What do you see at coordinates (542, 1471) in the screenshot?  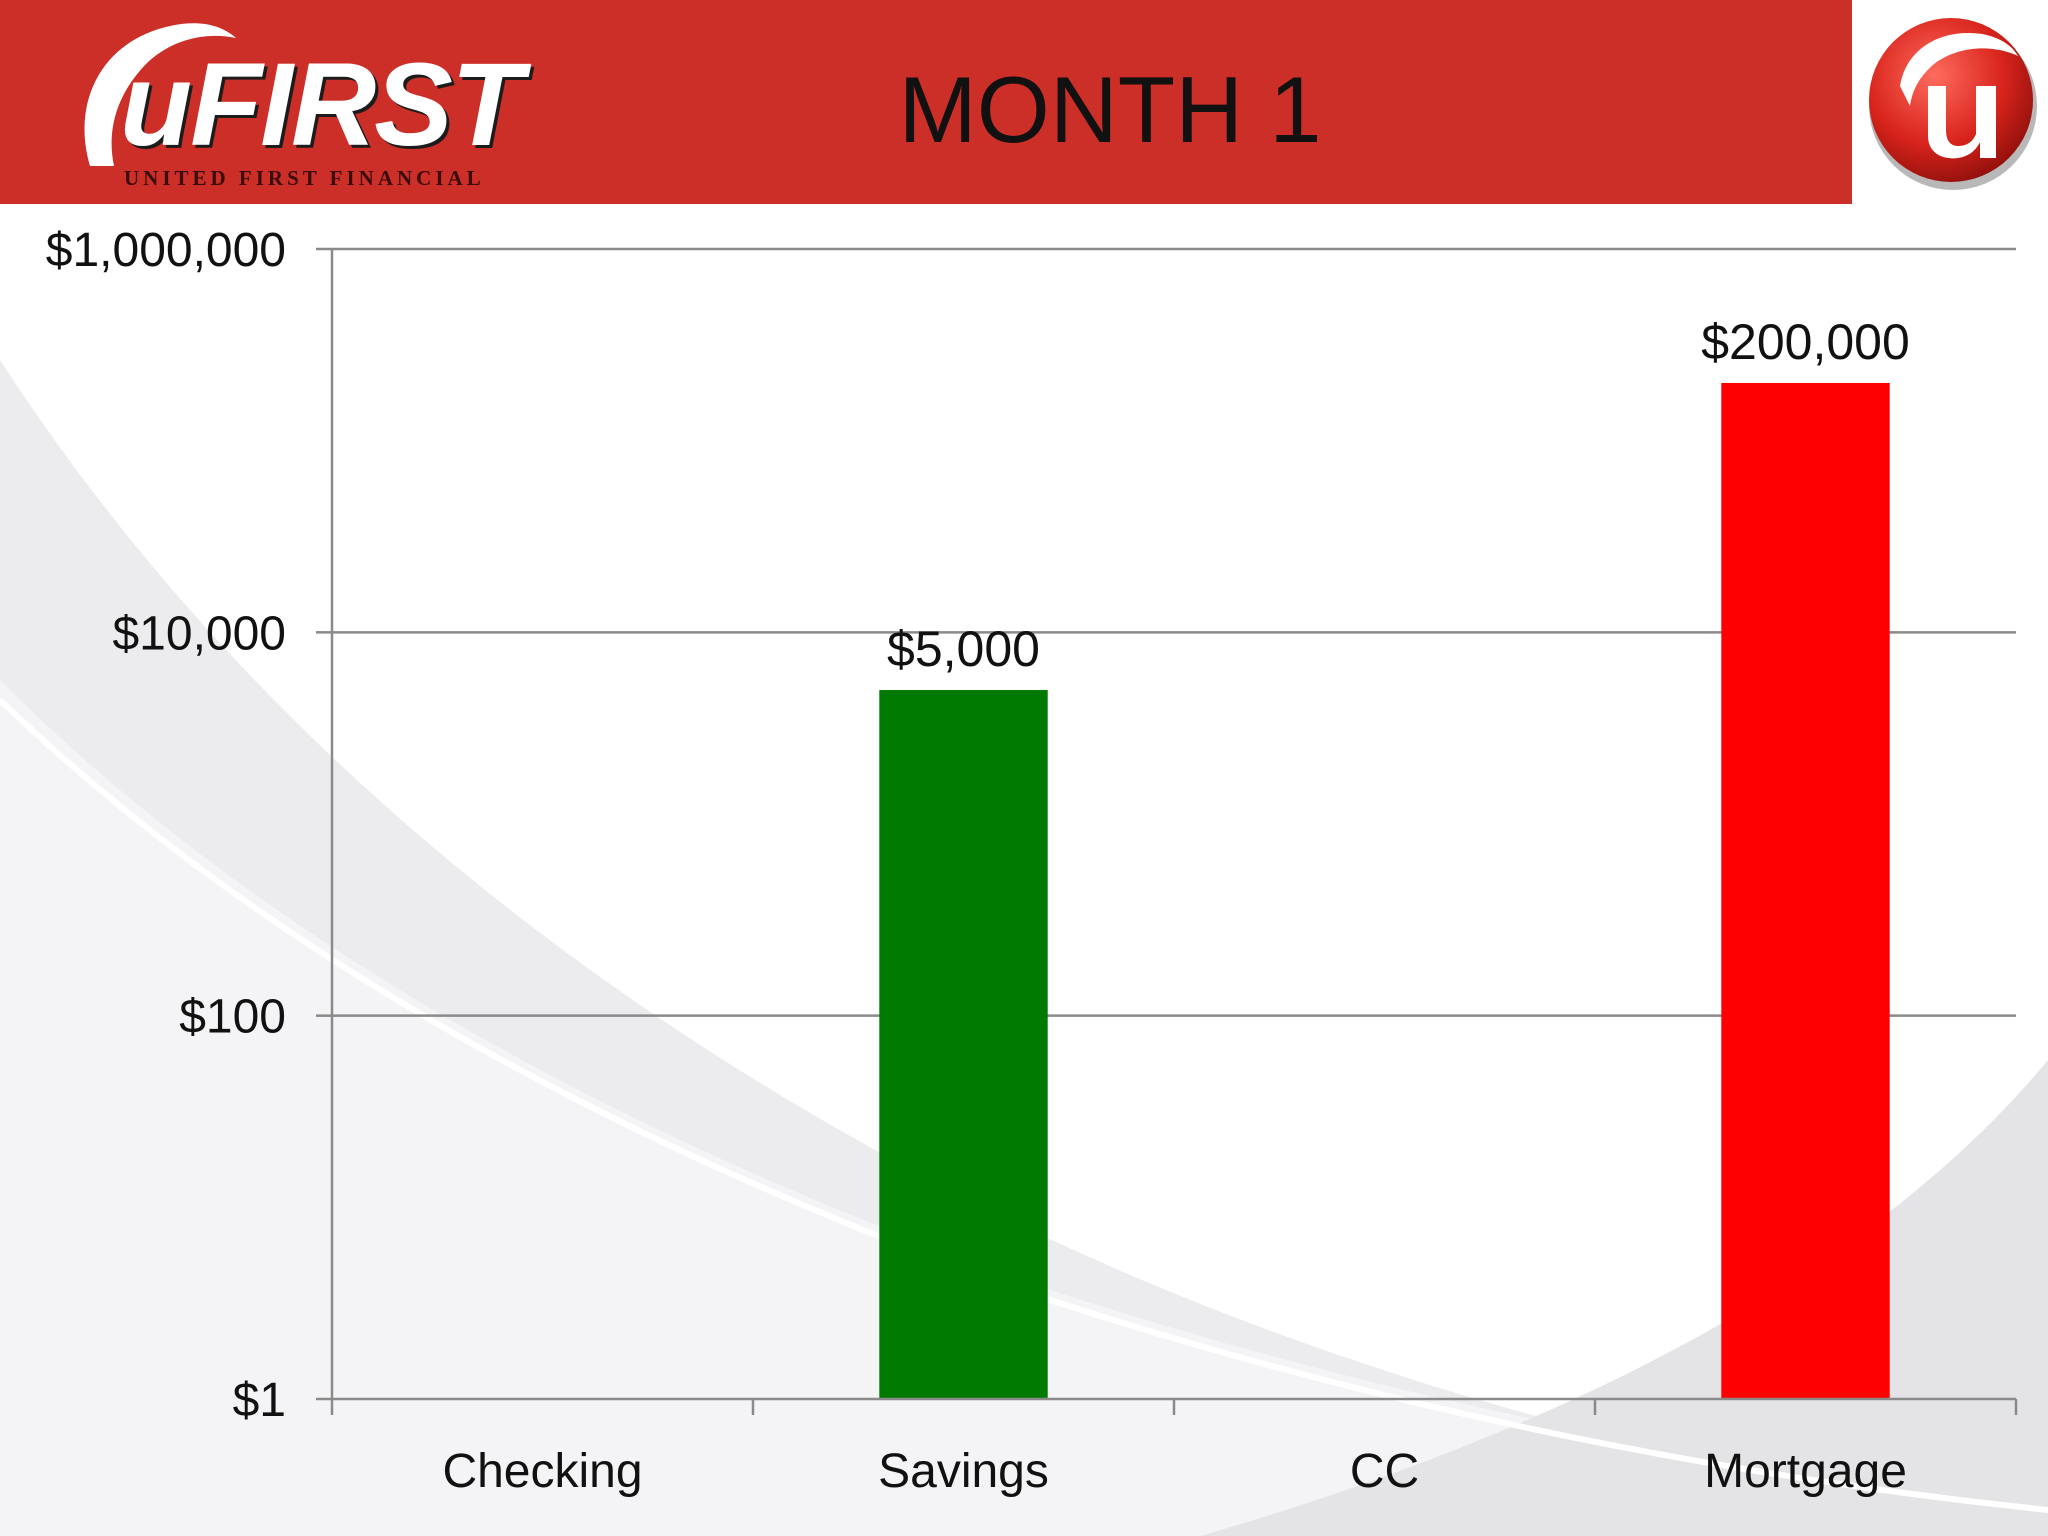 I see `x-tick-label-checking: Checking` at bounding box center [542, 1471].